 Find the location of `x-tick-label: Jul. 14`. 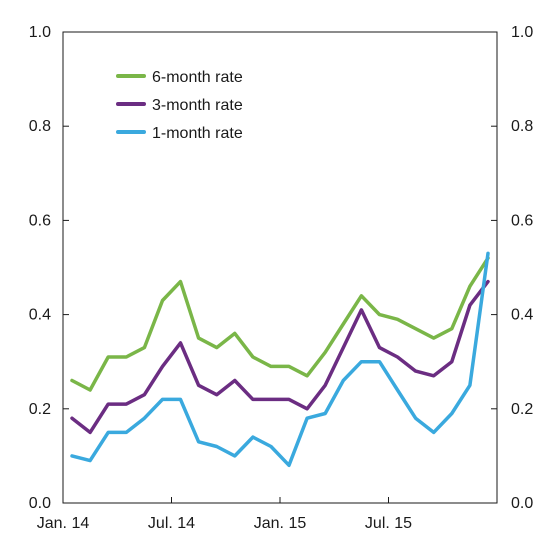

x-tick-label: Jul. 14 is located at coordinates (171, 523).